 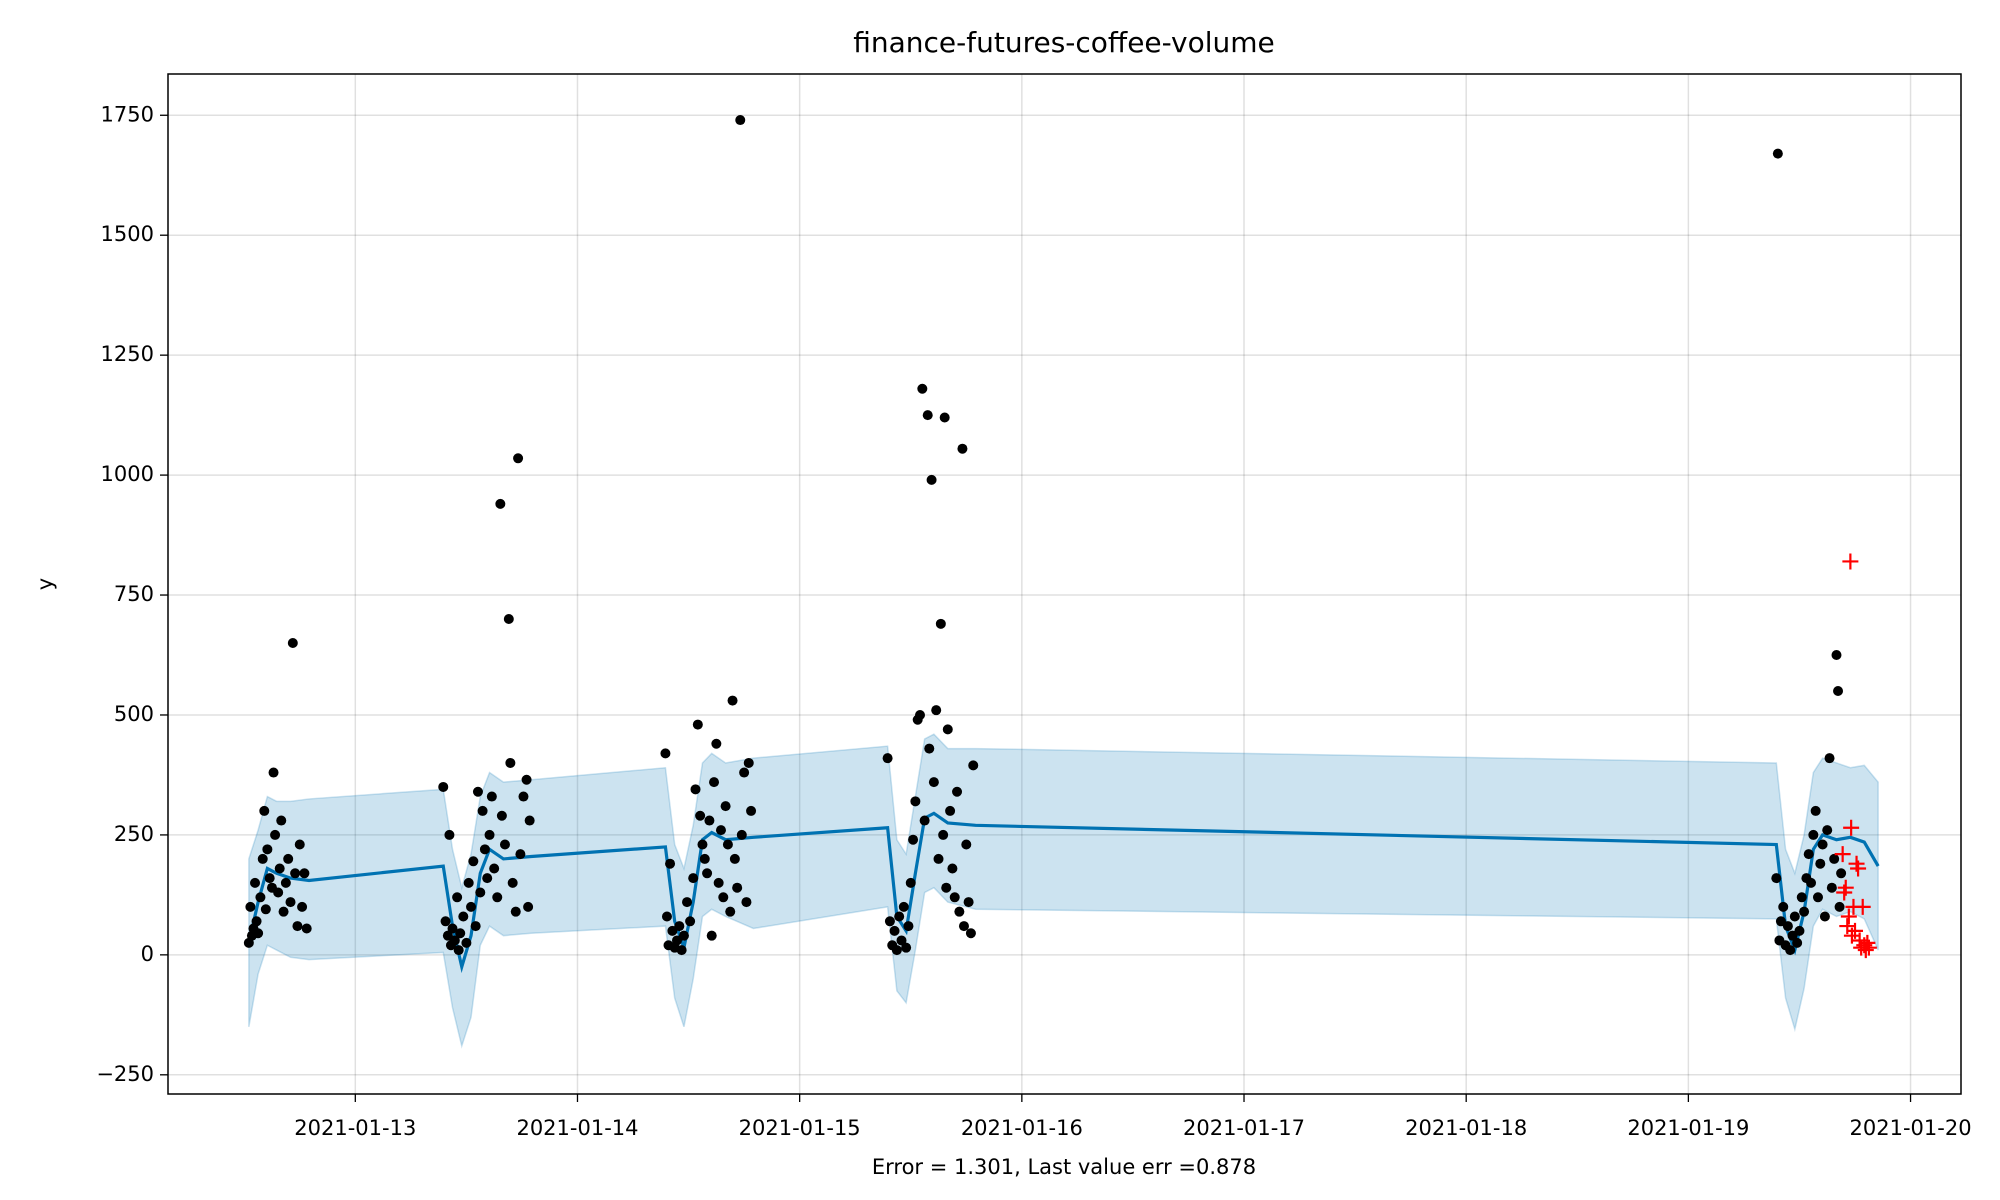 What do you see at coordinates (134, 714) in the screenshot?
I see `y-tick-label: 500` at bounding box center [134, 714].